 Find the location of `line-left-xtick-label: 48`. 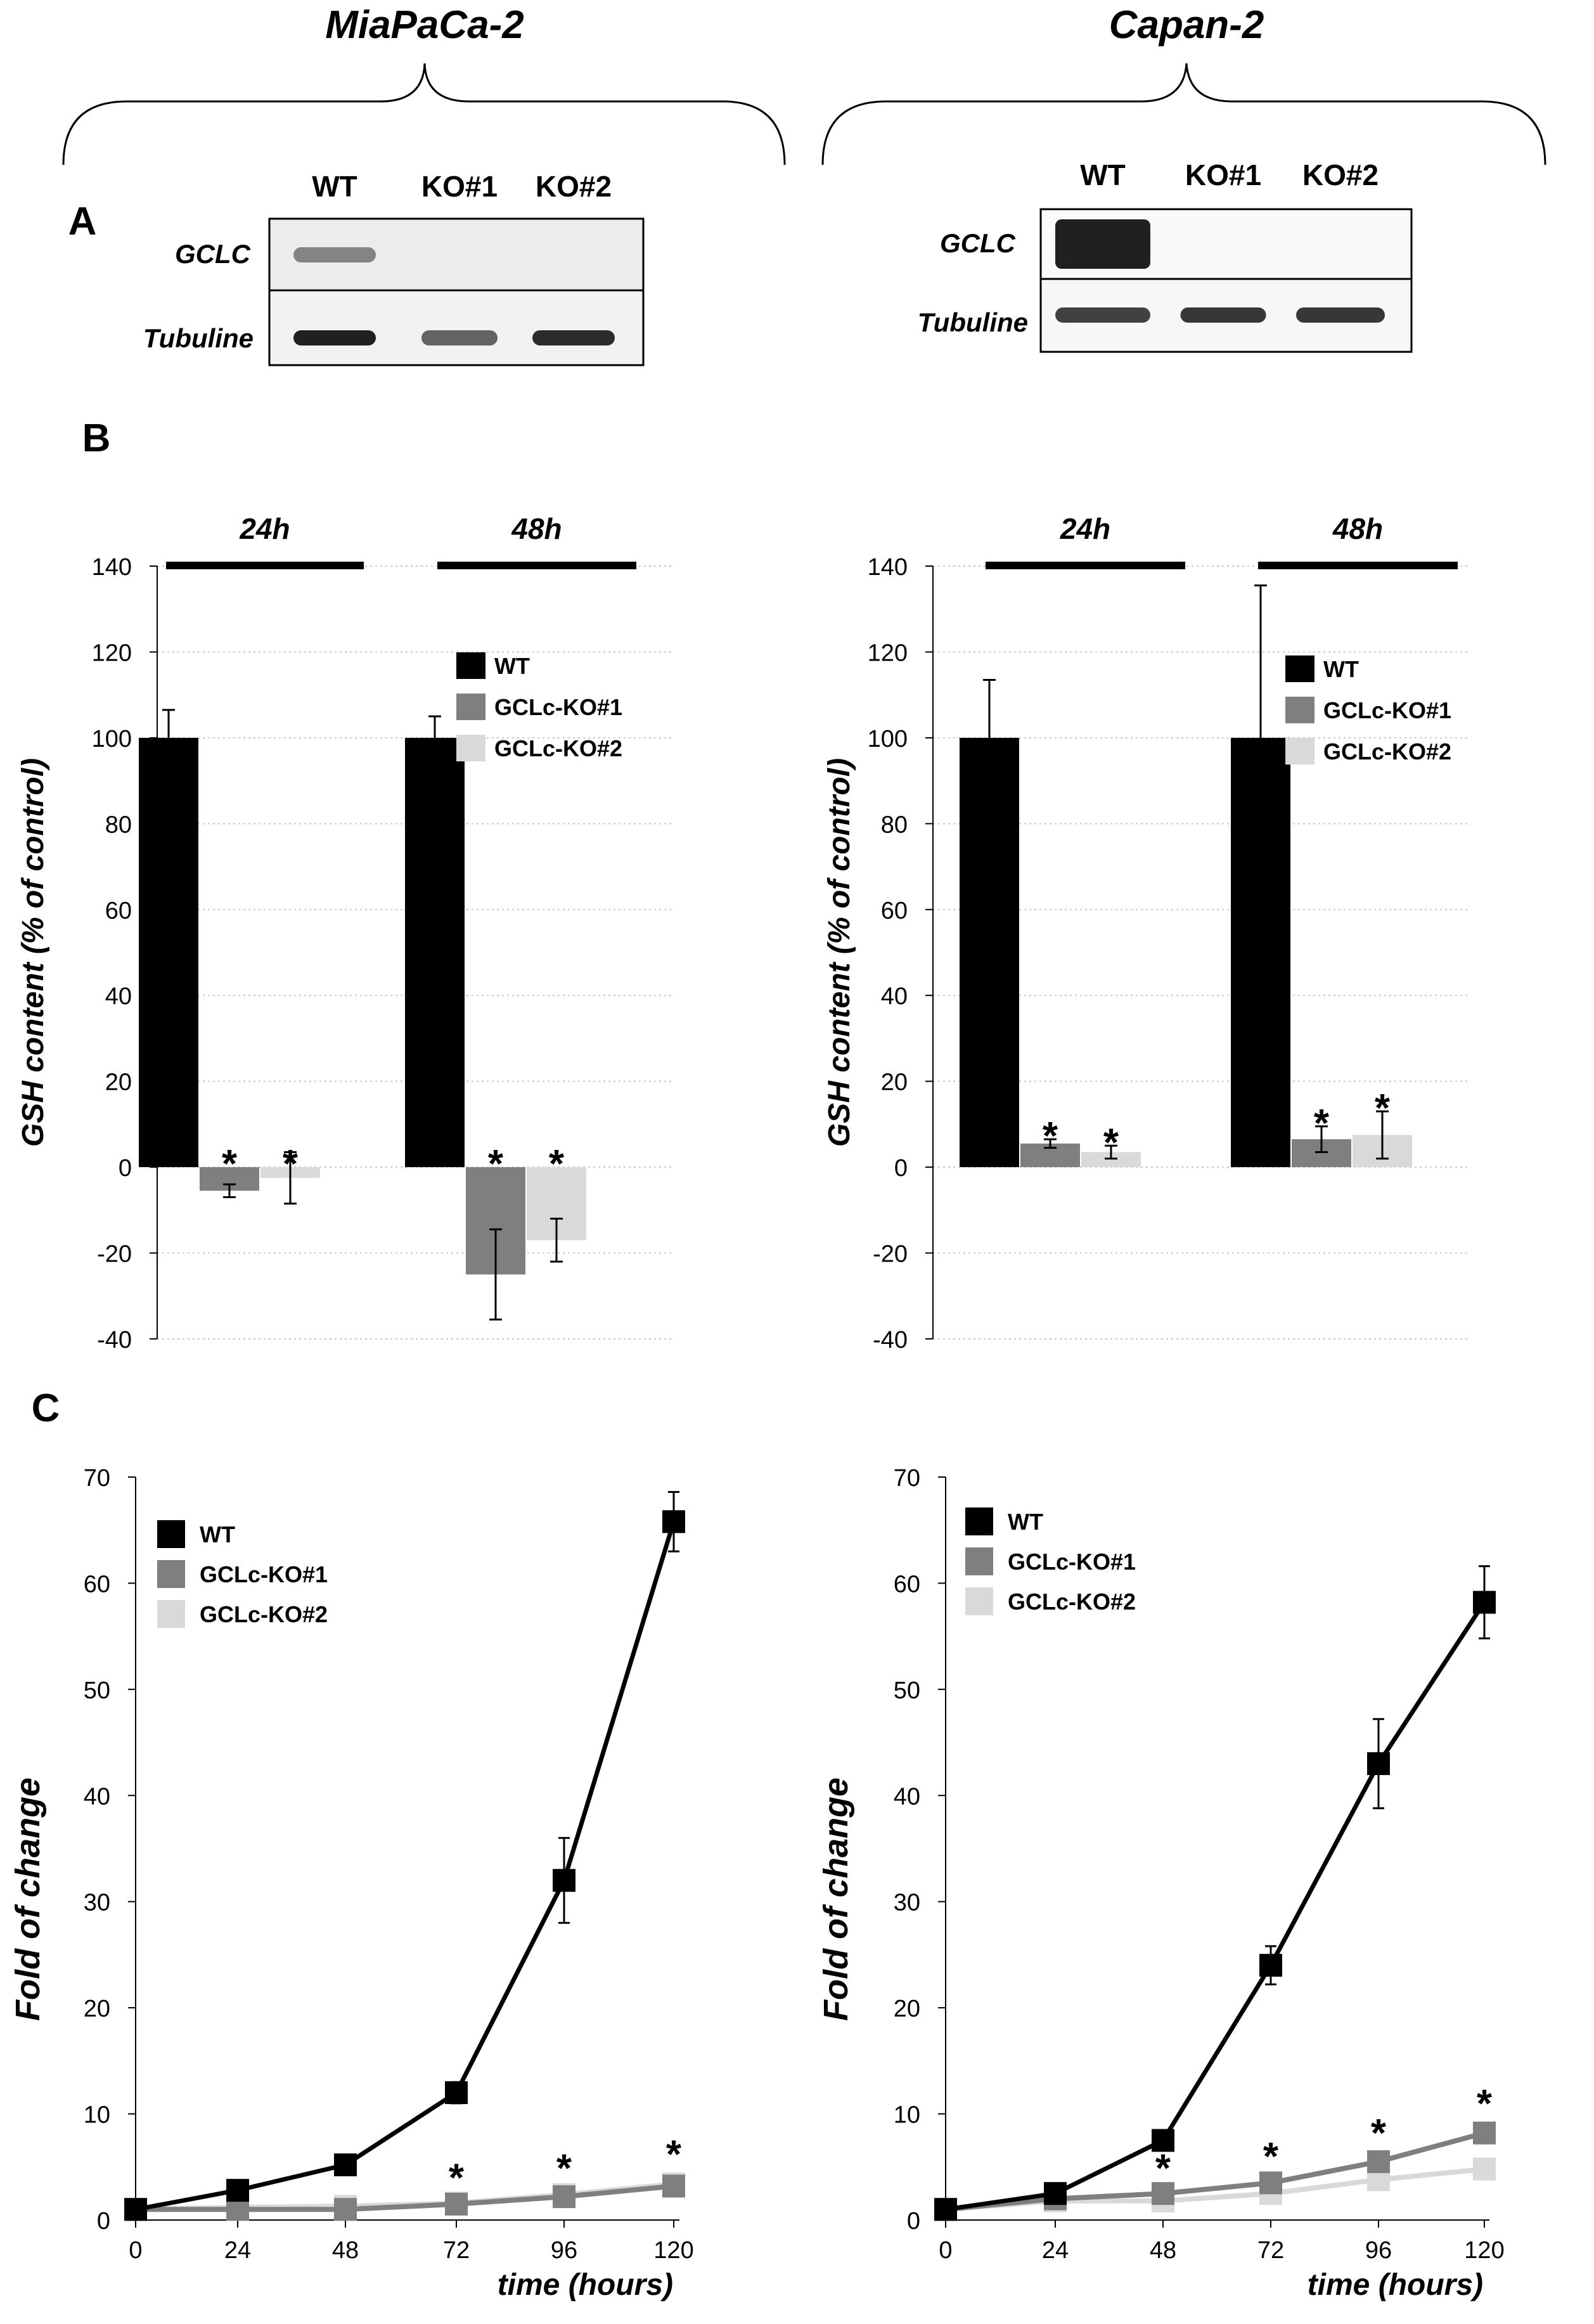

line-left-xtick-label: 48 is located at coordinates (345, 2250).